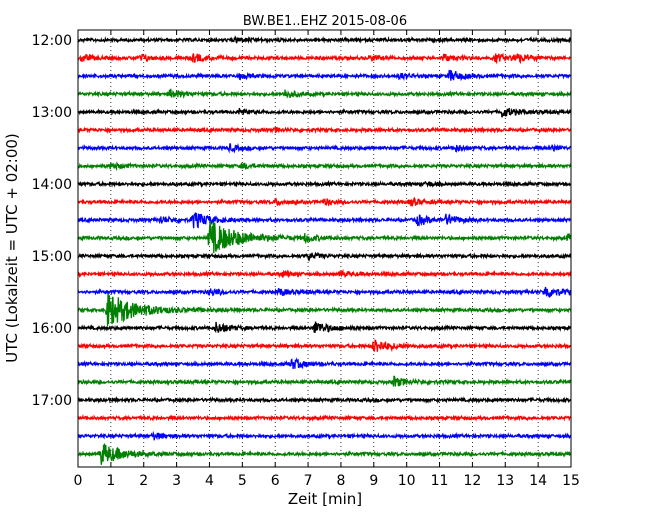 This screenshot has height=520, width=650. Describe the element at coordinates (505, 481) in the screenshot. I see `x-tick-label: 13` at that location.